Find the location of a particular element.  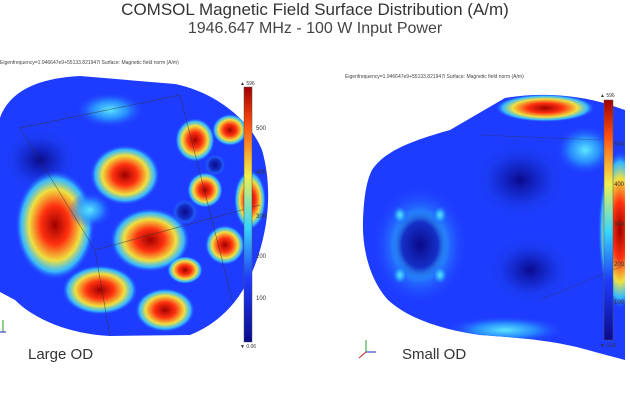

right-tick-400: 400 is located at coordinates (619, 185).